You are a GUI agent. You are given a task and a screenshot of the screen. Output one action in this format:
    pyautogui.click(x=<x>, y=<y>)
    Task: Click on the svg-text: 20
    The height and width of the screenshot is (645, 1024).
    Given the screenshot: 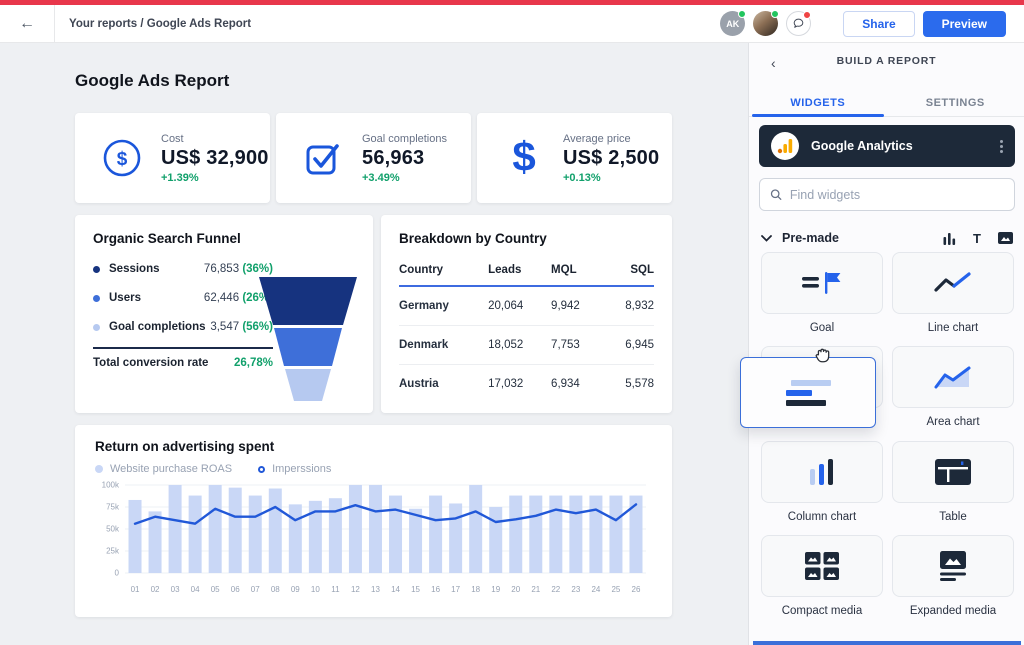 What is the action you would take?
    pyautogui.click(x=515, y=589)
    